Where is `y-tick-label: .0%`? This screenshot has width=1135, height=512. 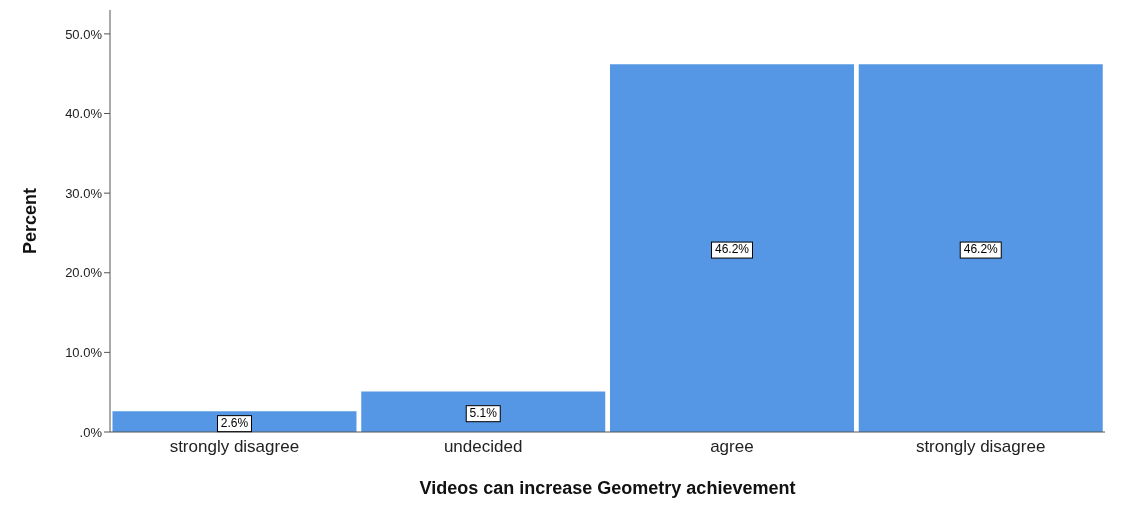 y-tick-label: .0% is located at coordinates (91, 432).